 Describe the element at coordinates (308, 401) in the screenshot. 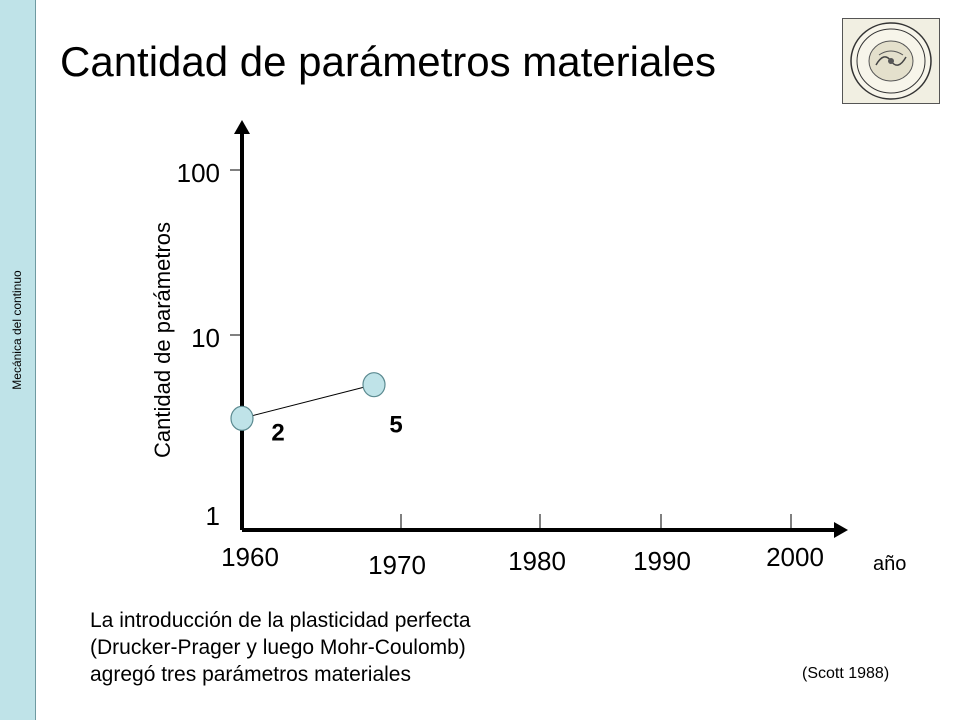

I see `series-line` at that location.